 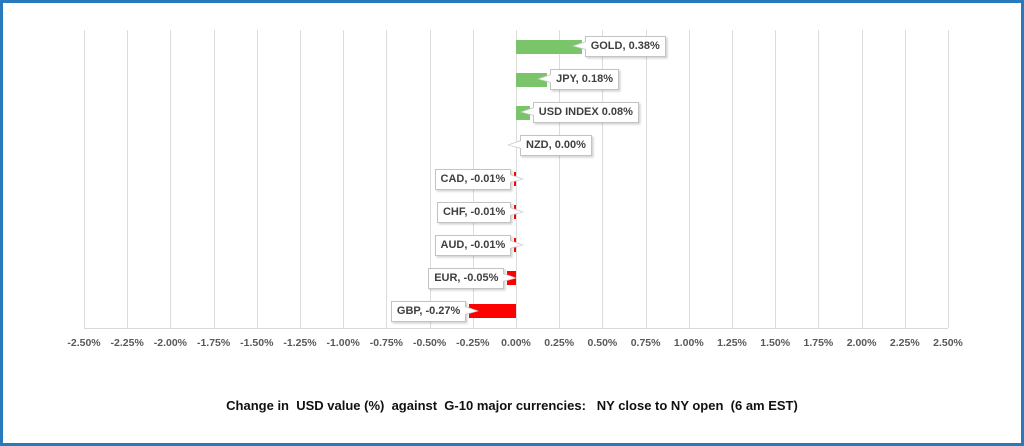 What do you see at coordinates (213, 343) in the screenshot?
I see `x-tick-label: -1.75%` at bounding box center [213, 343].